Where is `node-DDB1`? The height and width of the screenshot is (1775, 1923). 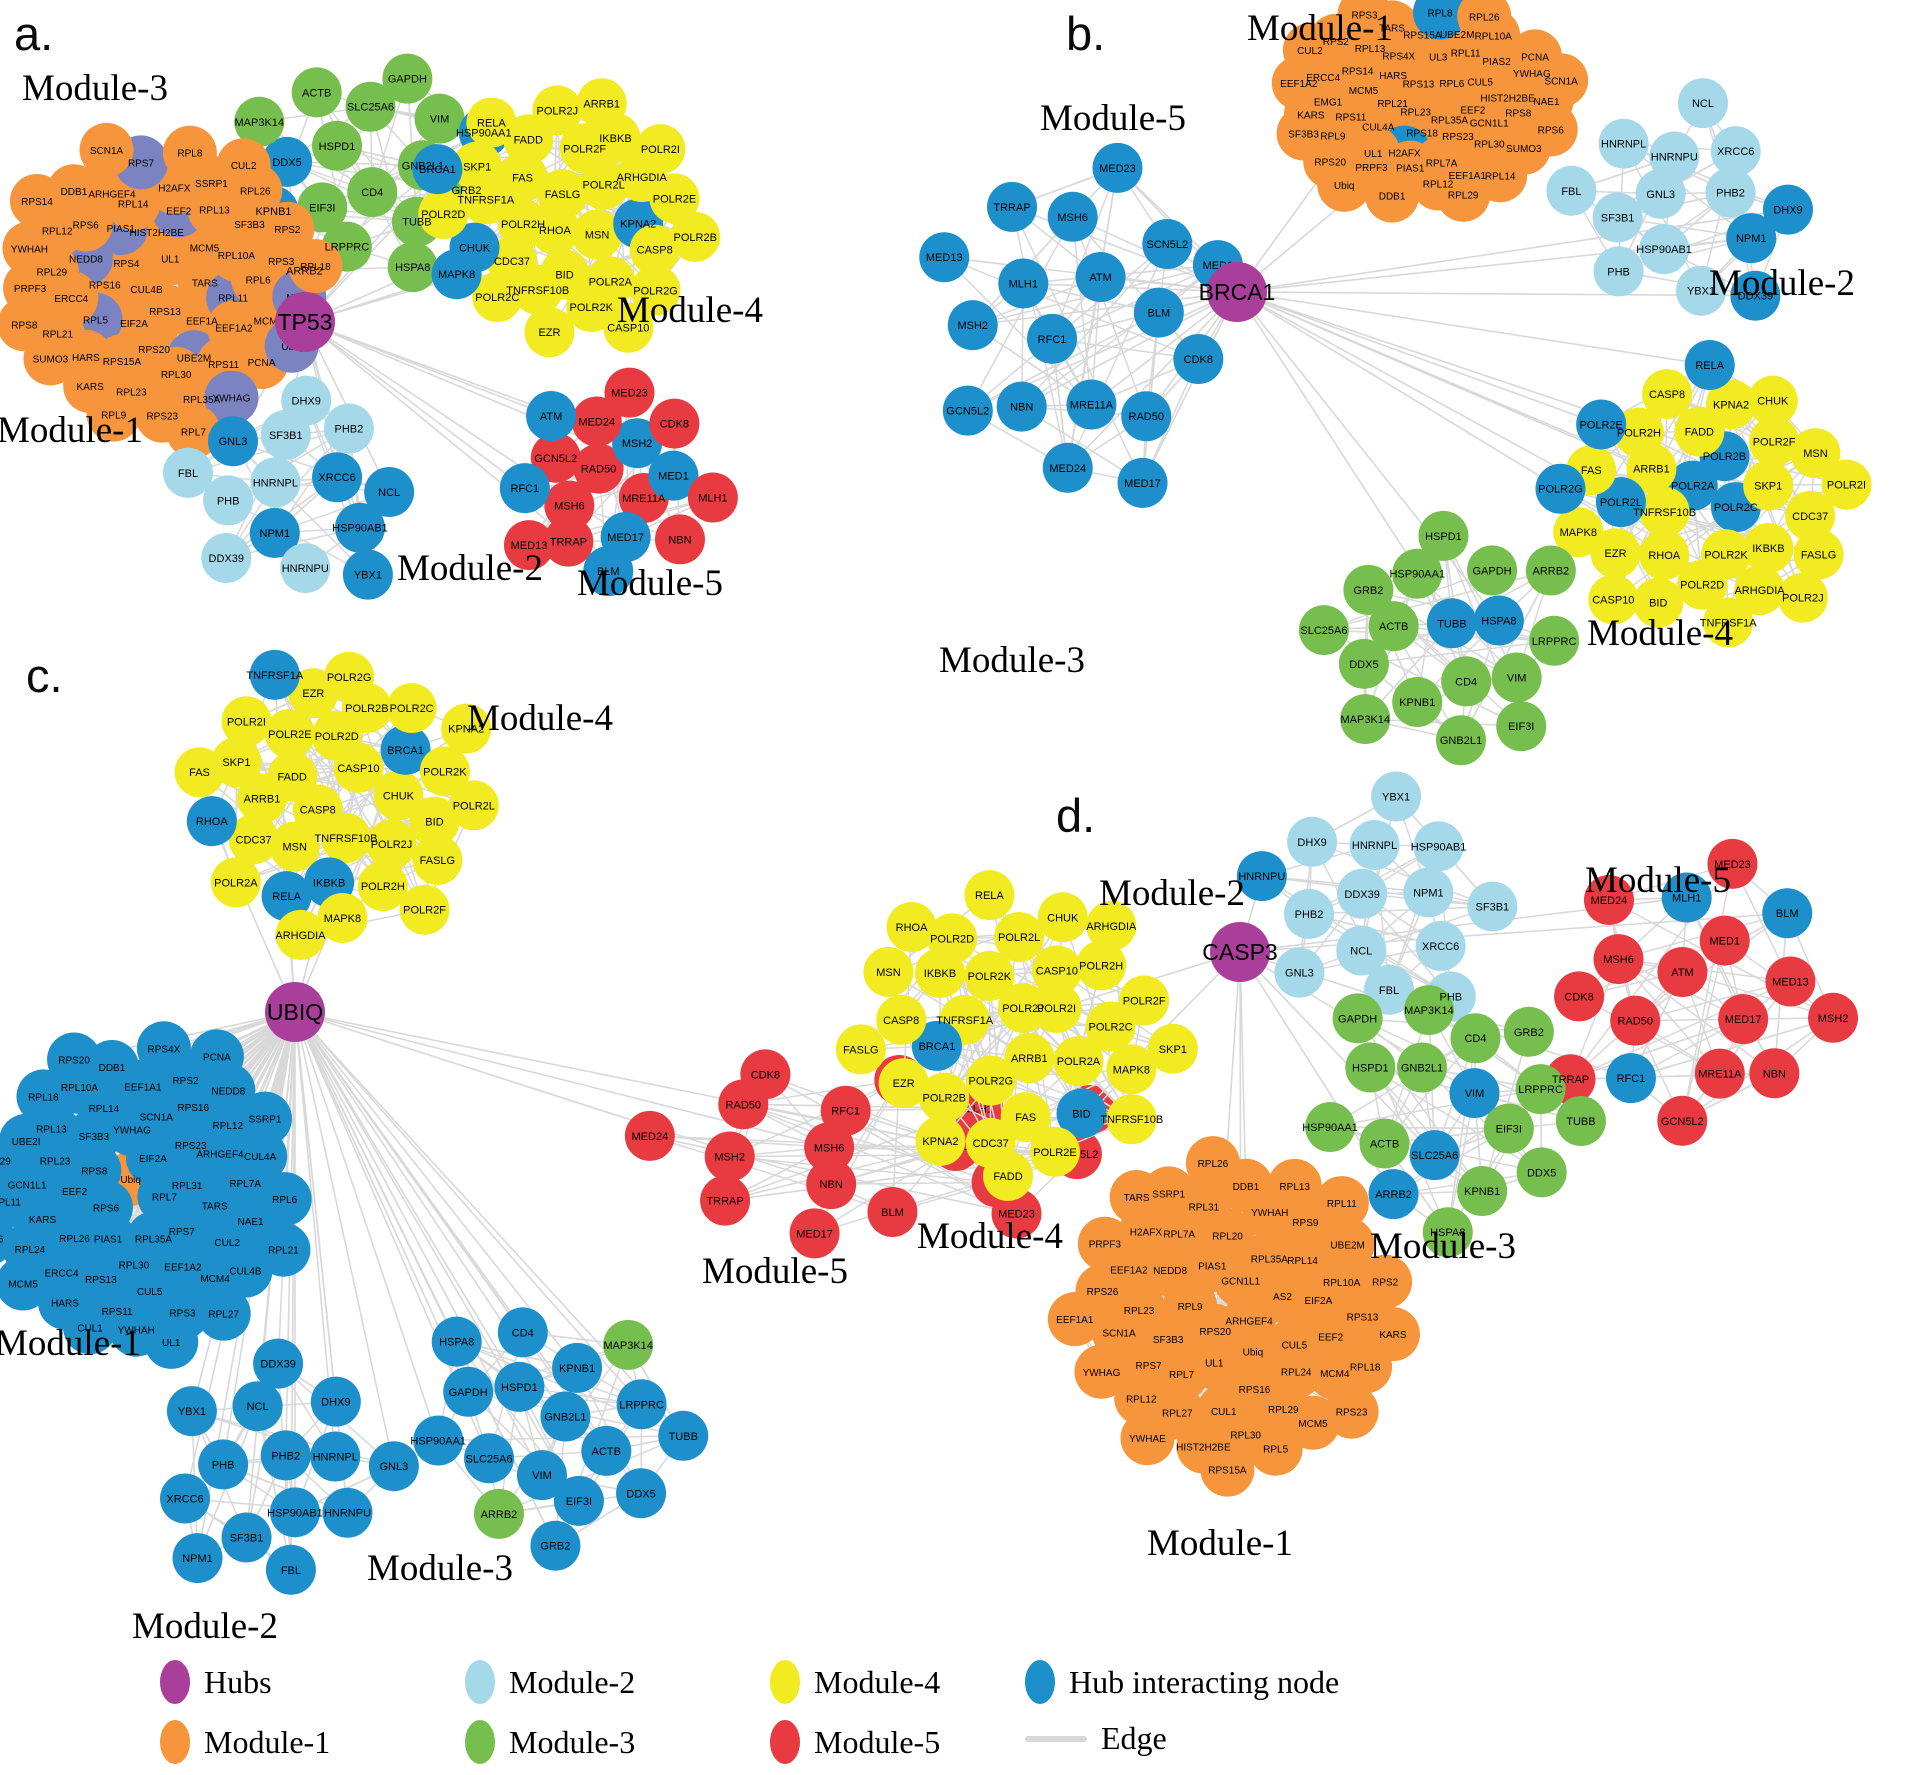 node-DDB1 is located at coordinates (1392, 195).